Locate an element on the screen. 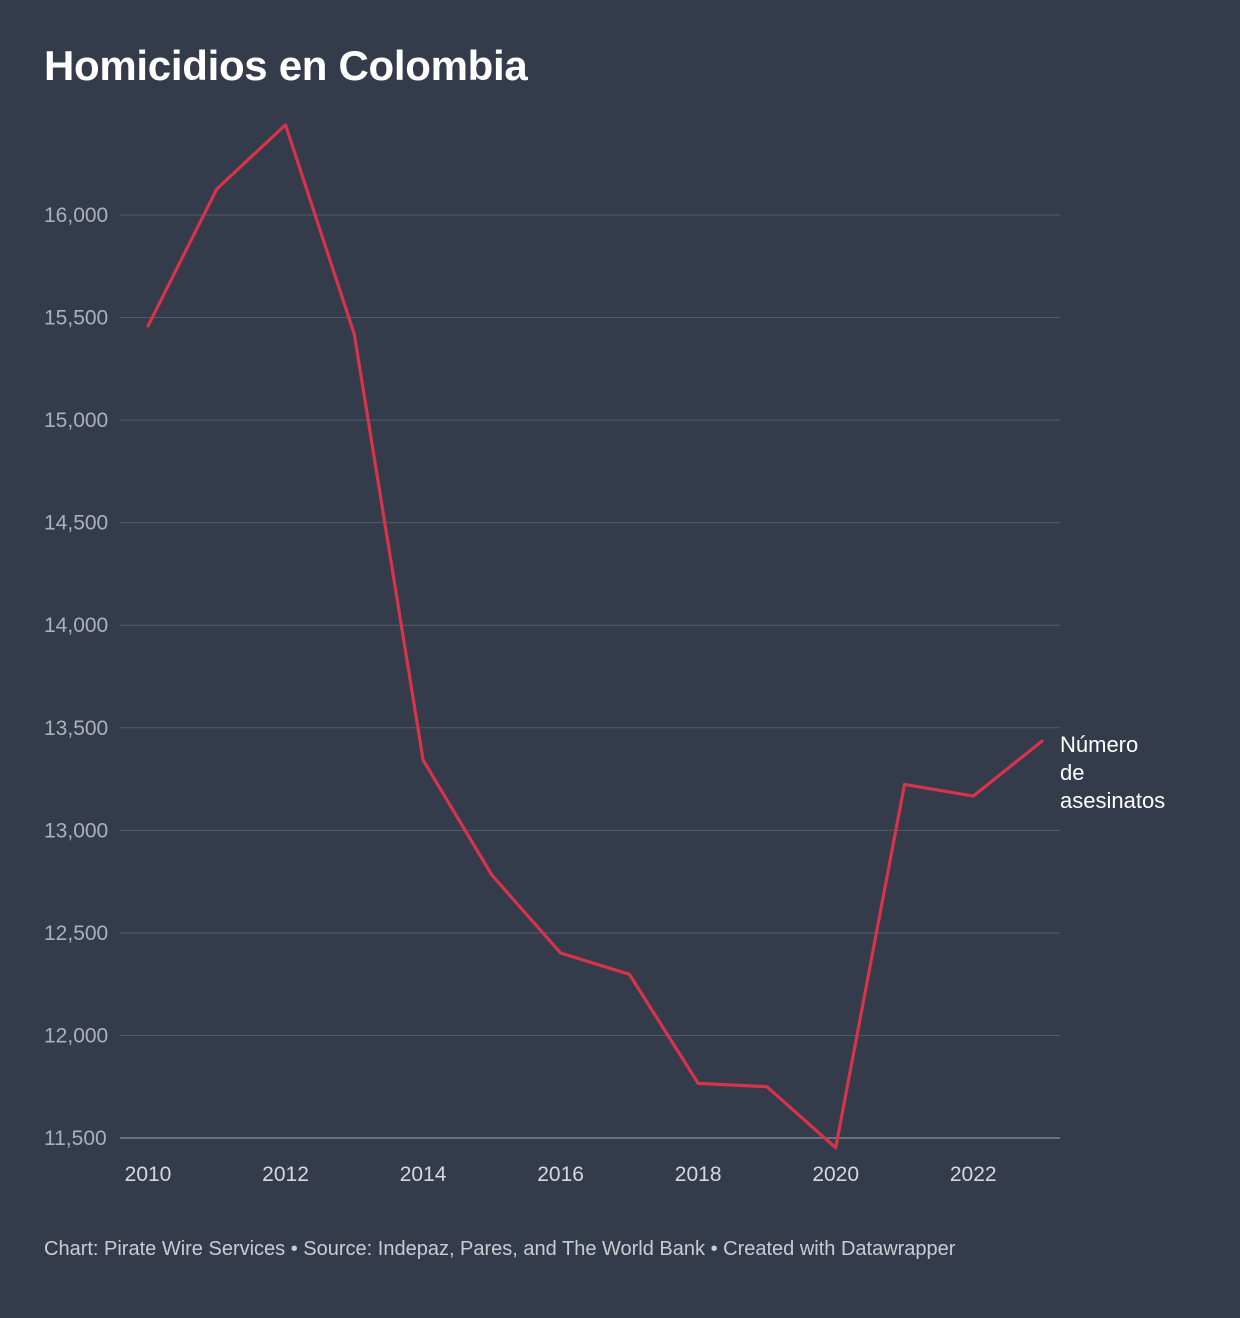 Image resolution: width=1240 pixels, height=1318 pixels. x-axis-ticks: 2010 2012 2014 2016 2018 2020 2022 is located at coordinates (561, 1174).